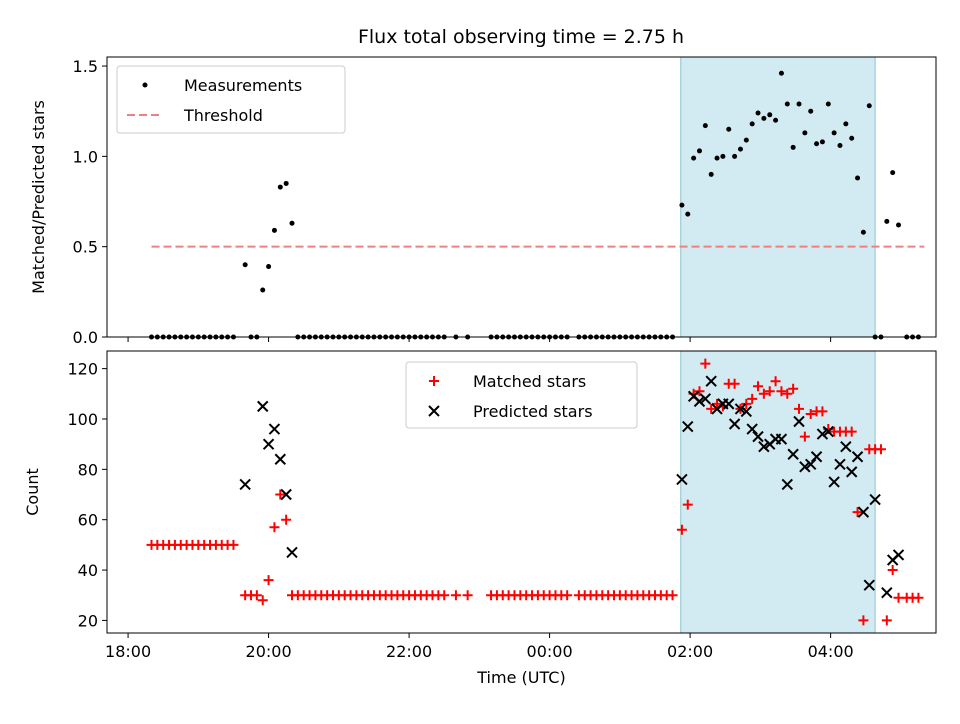 The height and width of the screenshot is (724, 960). Describe the element at coordinates (223, 115) in the screenshot. I see `legend-entry-label: Threshold` at that location.